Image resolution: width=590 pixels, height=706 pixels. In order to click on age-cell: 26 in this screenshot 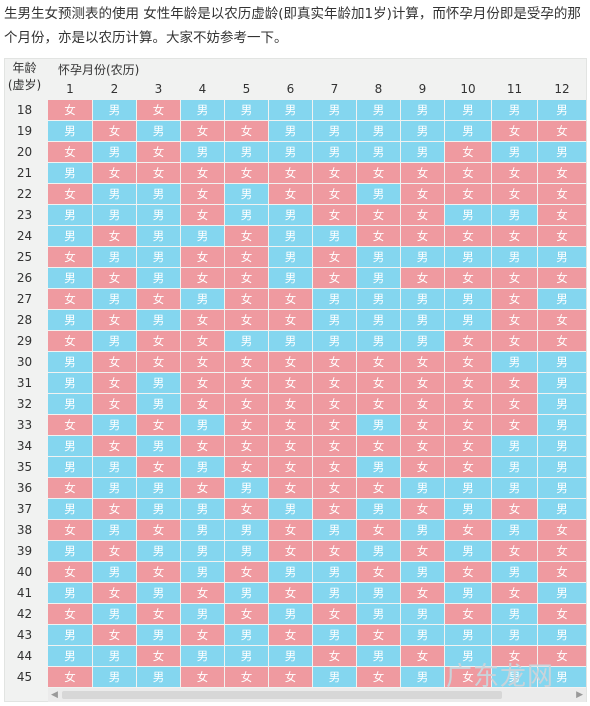, I will do `click(24, 278)`.